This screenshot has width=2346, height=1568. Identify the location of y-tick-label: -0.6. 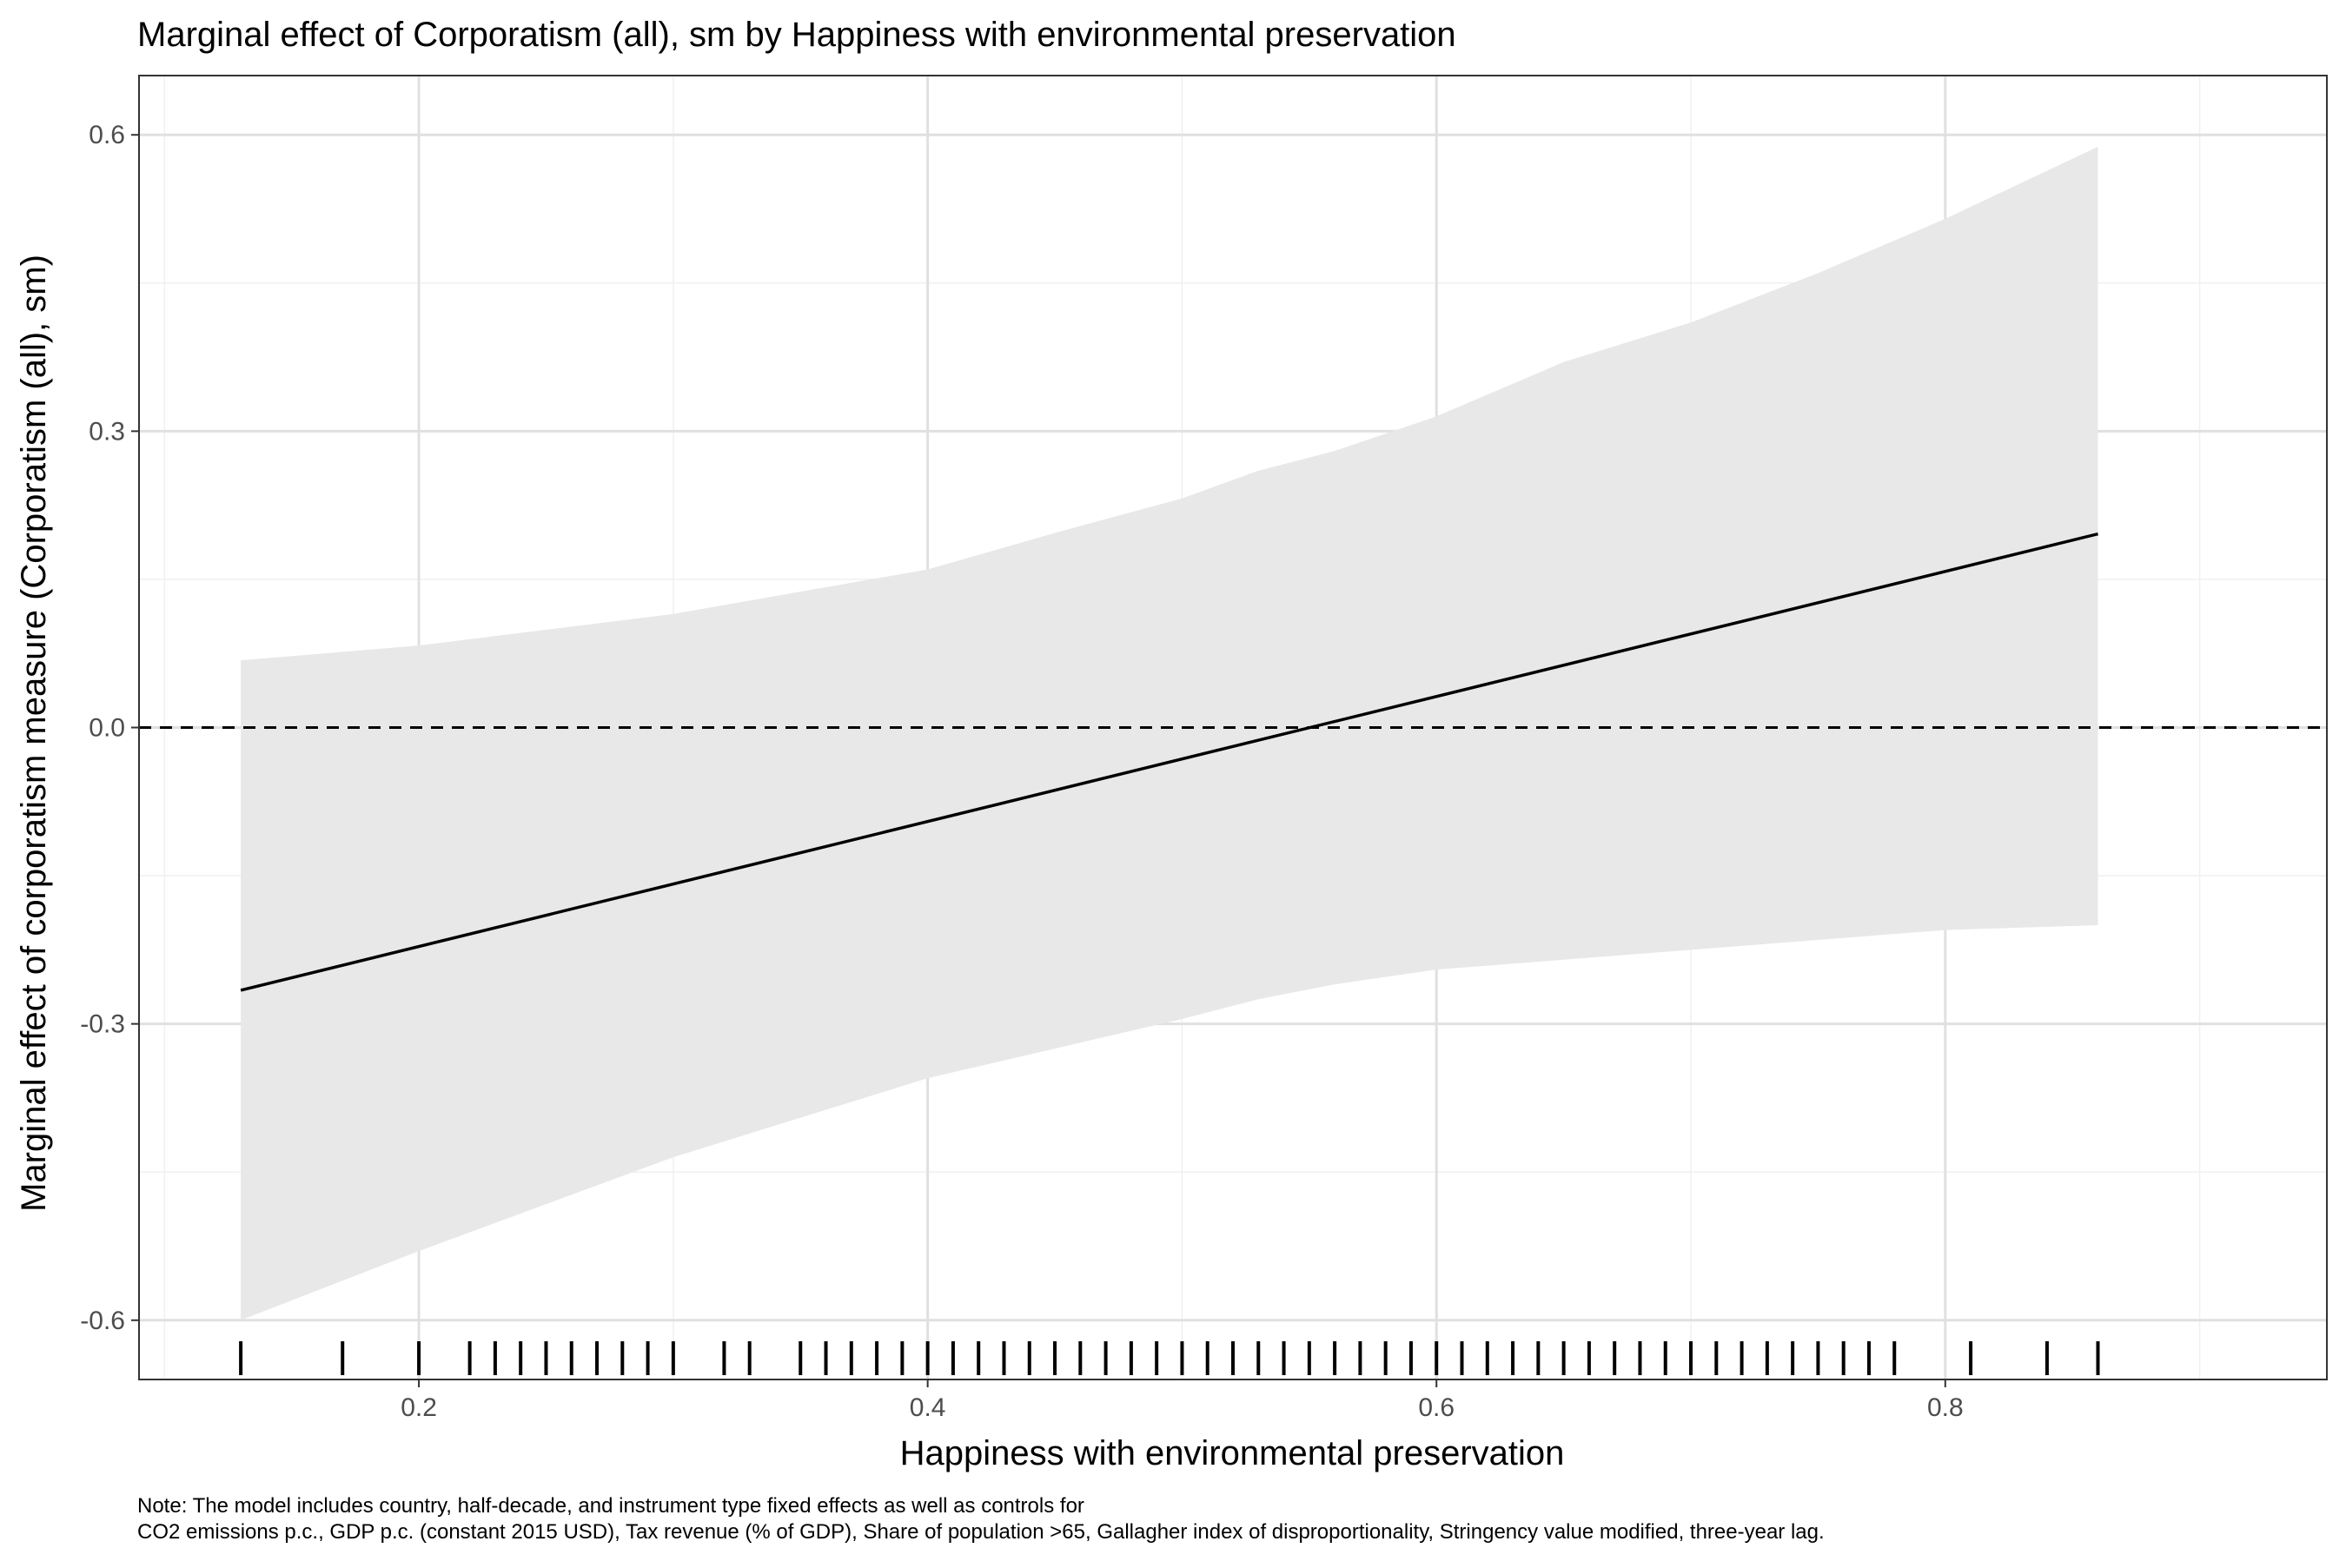
(103, 1321).